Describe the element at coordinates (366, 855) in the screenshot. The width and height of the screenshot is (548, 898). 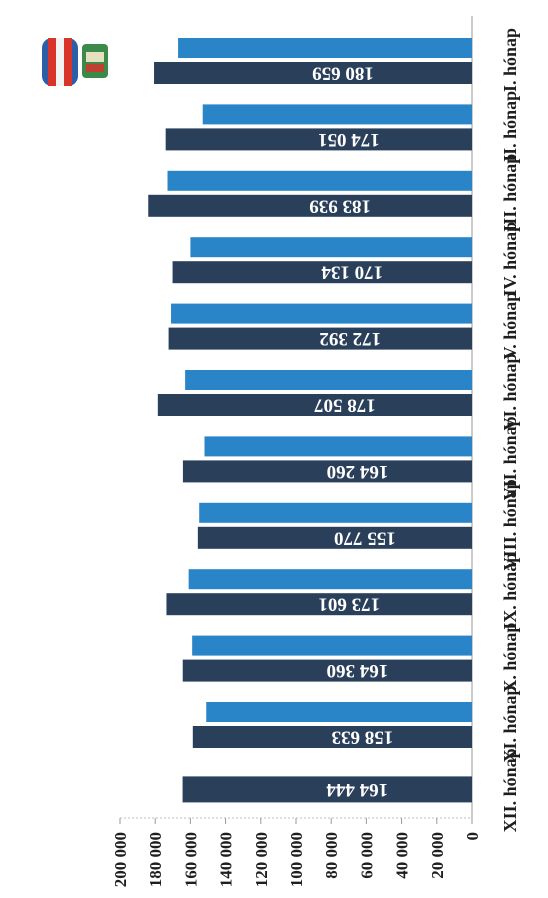
I see `y-tick-label: 60 000` at that location.